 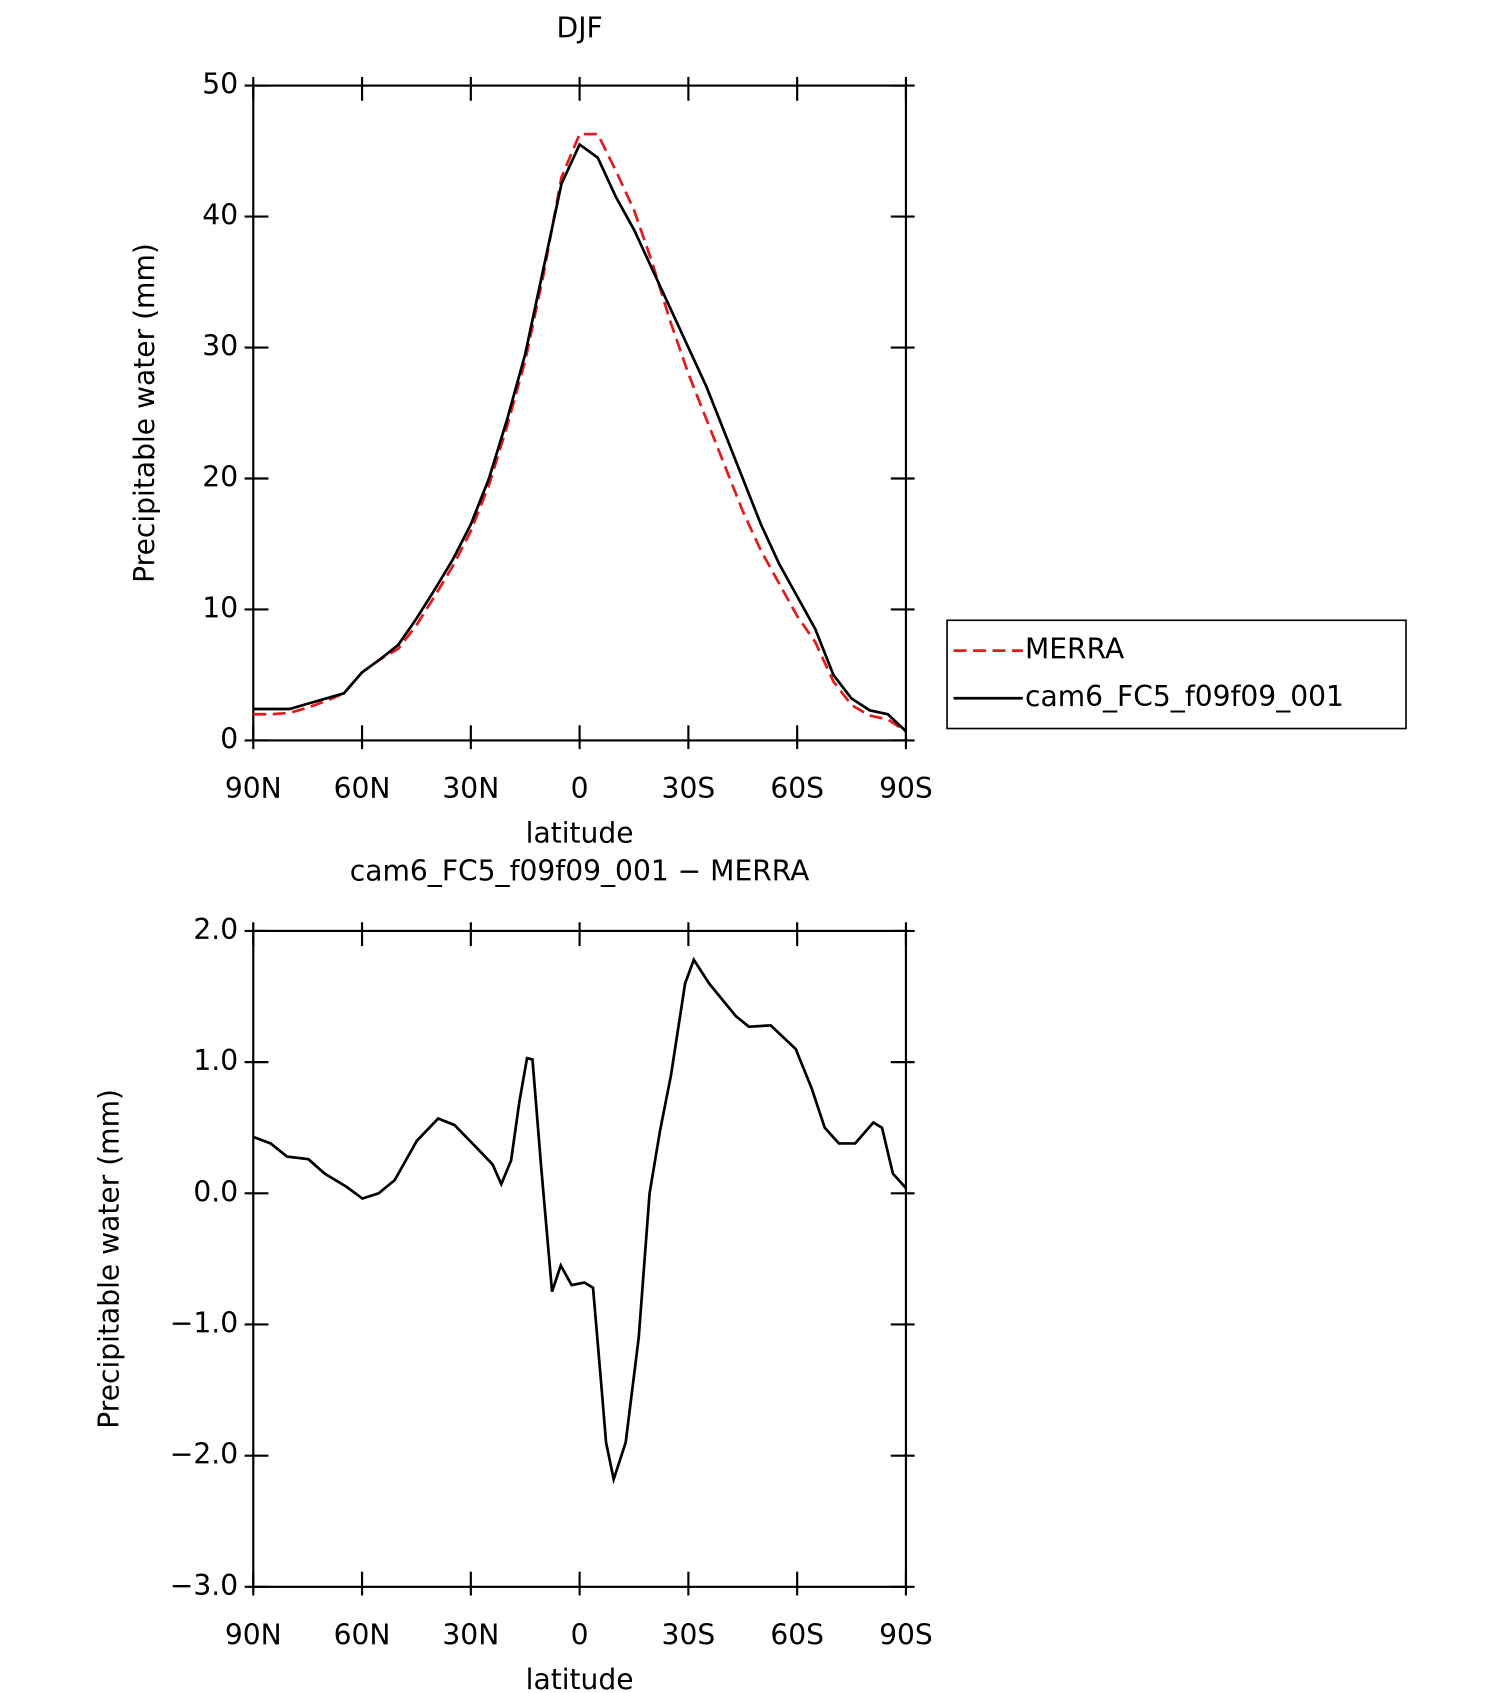 I want to click on legend-box, so click(x=1176, y=674).